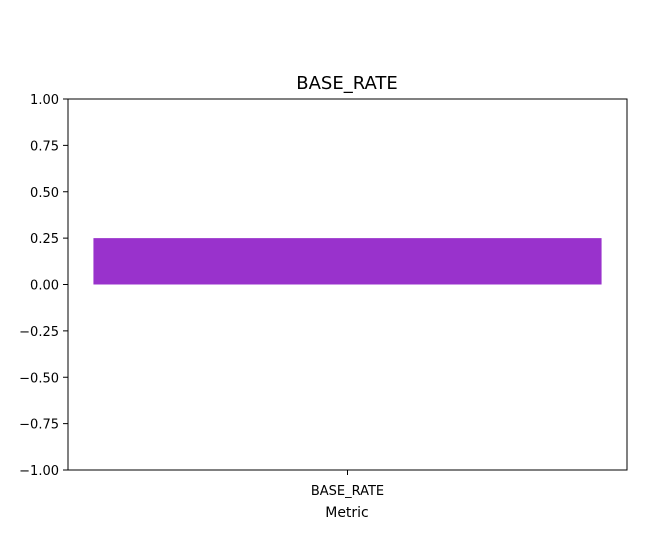 The height and width of the screenshot is (534, 658). Describe the element at coordinates (39, 378) in the screenshot. I see `y-tick-label: −0.50` at that location.